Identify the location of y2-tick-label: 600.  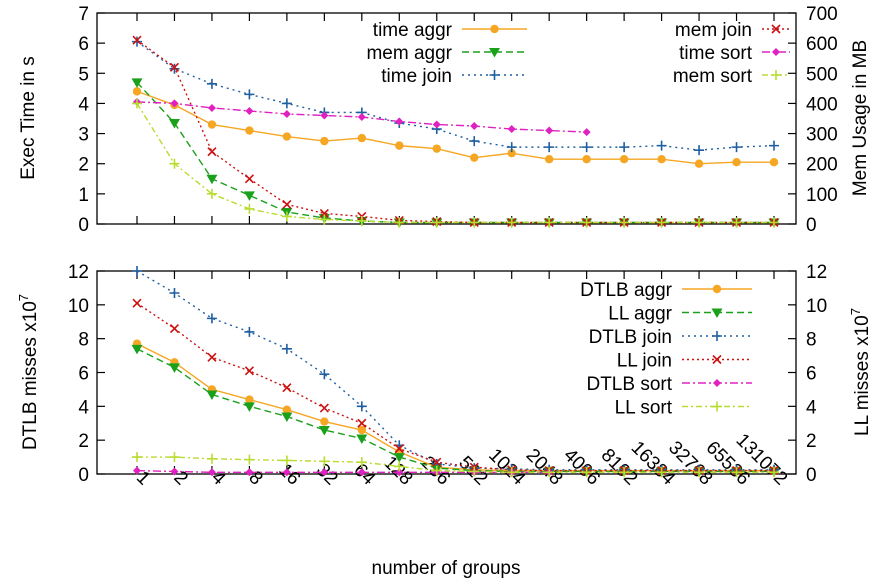
(822, 44).